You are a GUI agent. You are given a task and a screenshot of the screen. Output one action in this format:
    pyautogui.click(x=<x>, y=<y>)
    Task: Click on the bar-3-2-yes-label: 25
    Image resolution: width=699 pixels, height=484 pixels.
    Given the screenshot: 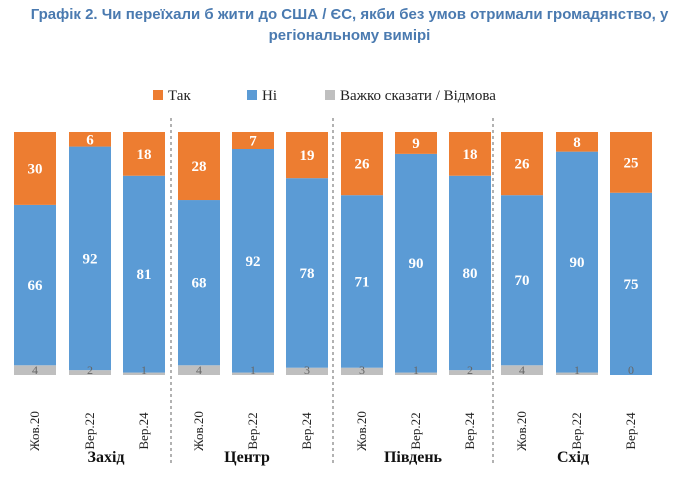 What is the action you would take?
    pyautogui.click(x=631, y=163)
    